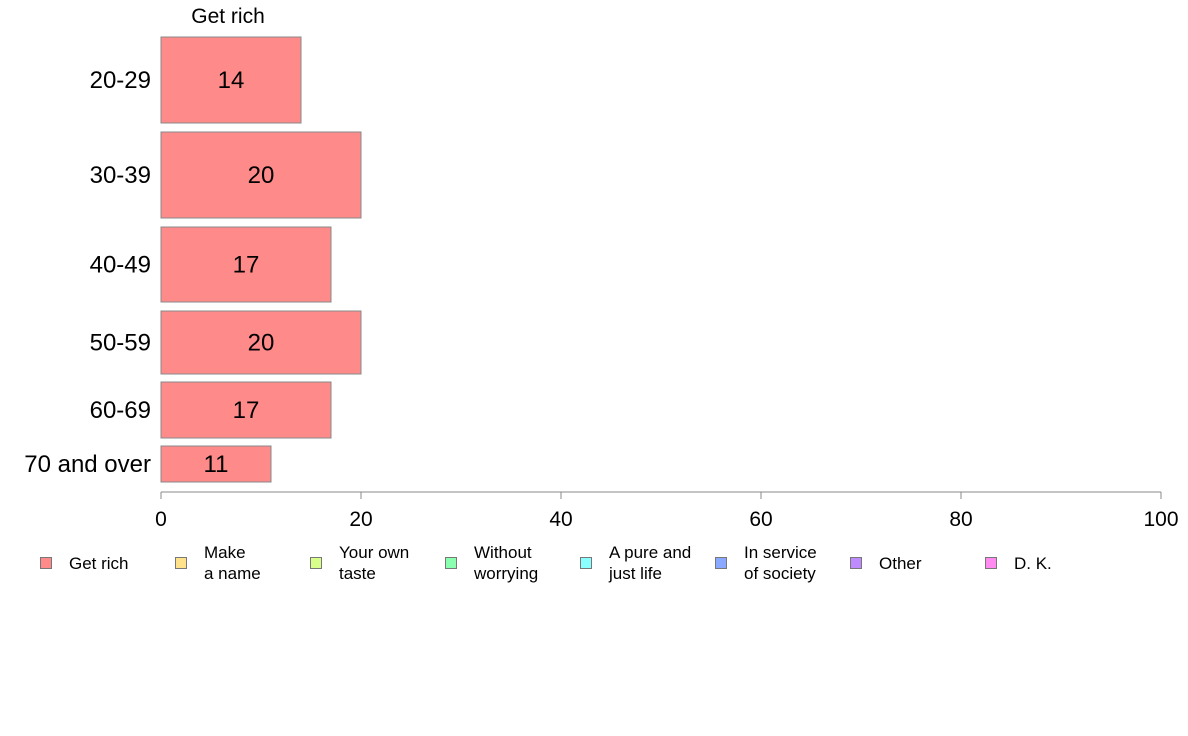 This screenshot has width=1188, height=736. I want to click on legend-item: D. K., so click(1018, 563).